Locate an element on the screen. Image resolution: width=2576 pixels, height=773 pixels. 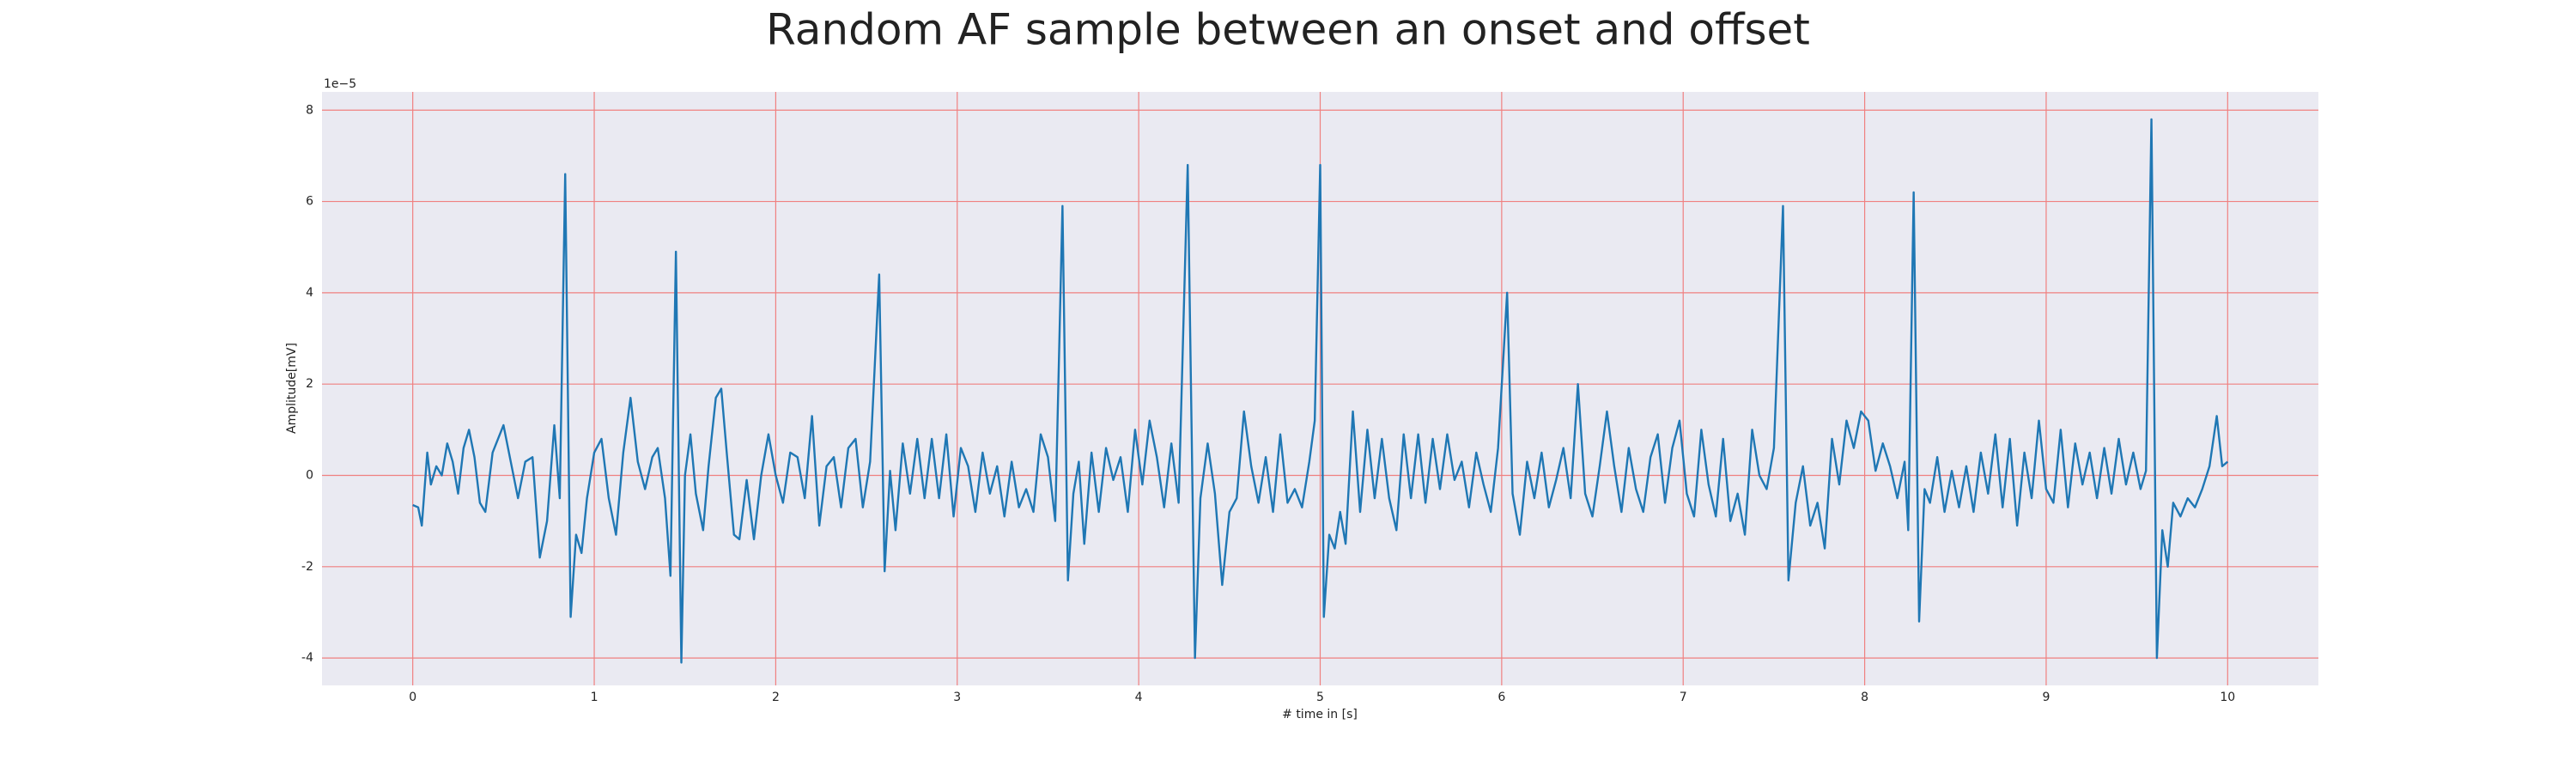
x-tick-label: 0 is located at coordinates (412, 697).